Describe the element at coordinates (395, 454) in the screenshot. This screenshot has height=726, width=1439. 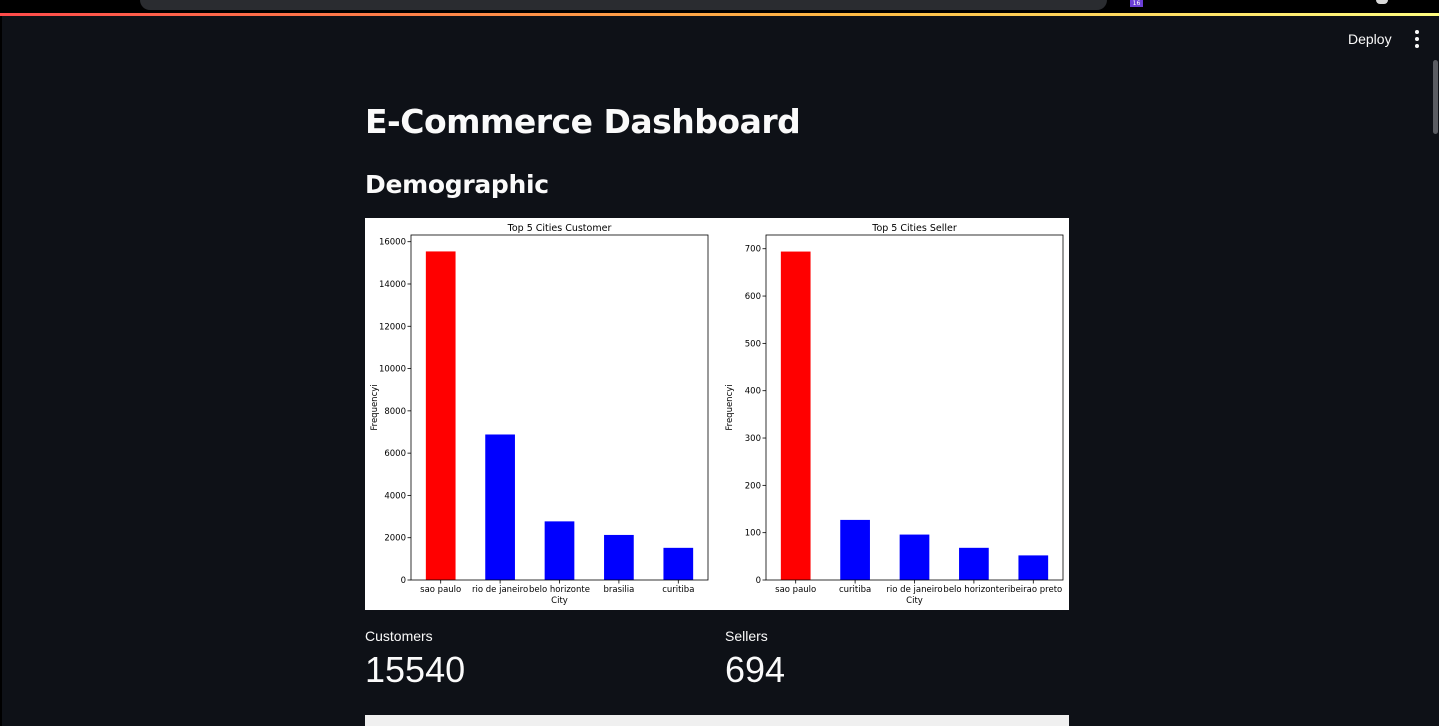
I see `y-tick-label: 6000` at that location.